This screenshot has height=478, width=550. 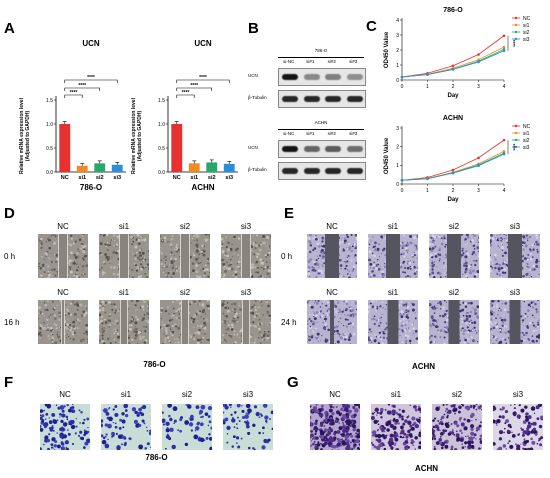 I want to click on micrograph-texture, so click(x=393, y=256).